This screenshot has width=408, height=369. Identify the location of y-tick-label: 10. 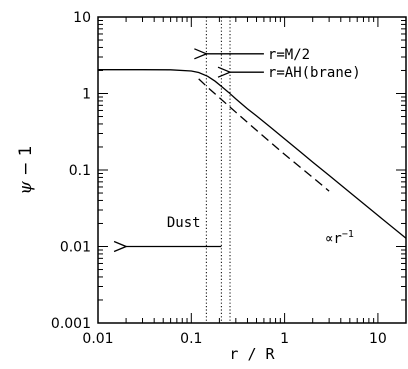
(82, 18).